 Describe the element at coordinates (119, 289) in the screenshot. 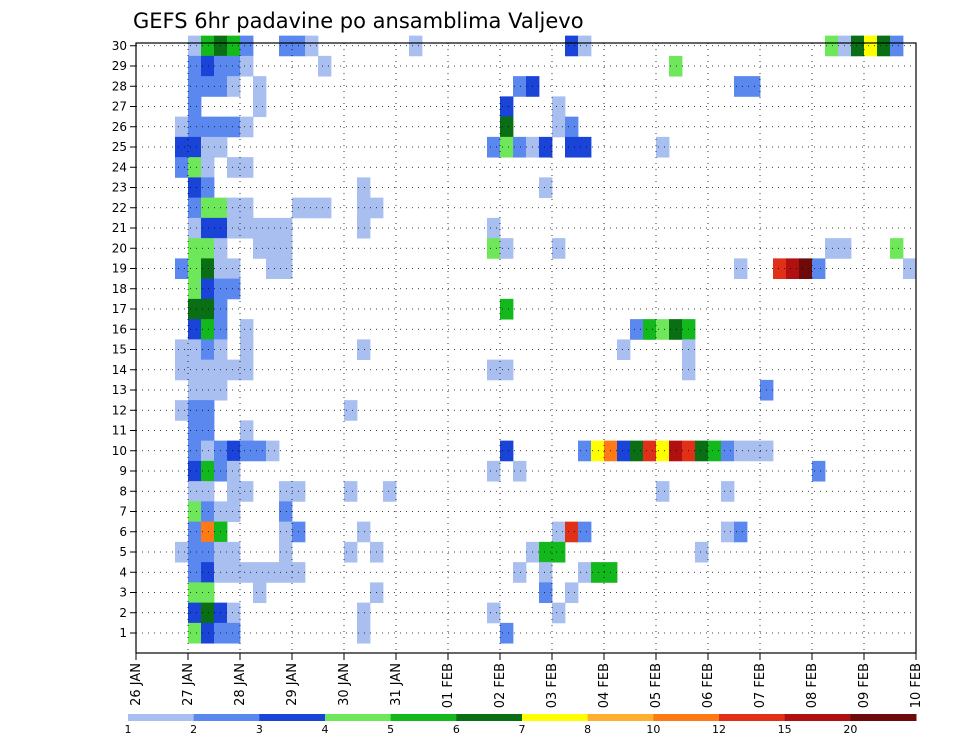

I see `y-tick-label: 18` at that location.